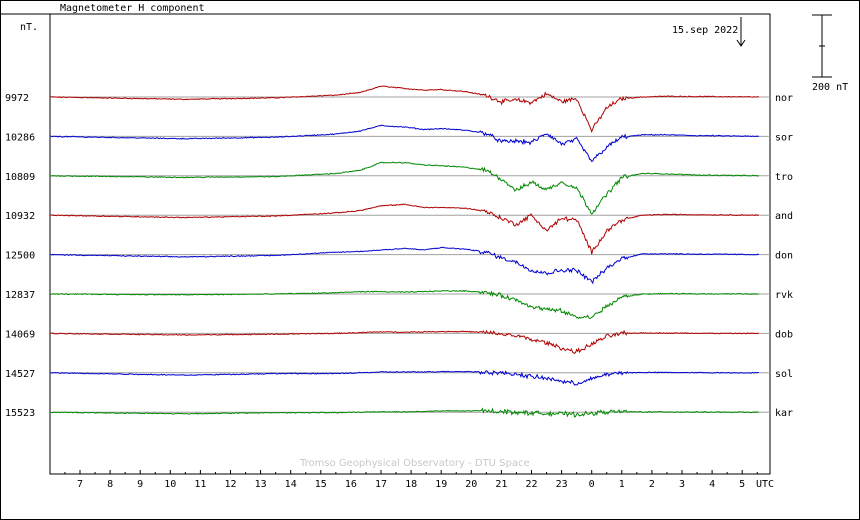 The width and height of the screenshot is (860, 520). Describe the element at coordinates (784, 216) in the screenshot. I see `station-label-and: and` at that location.